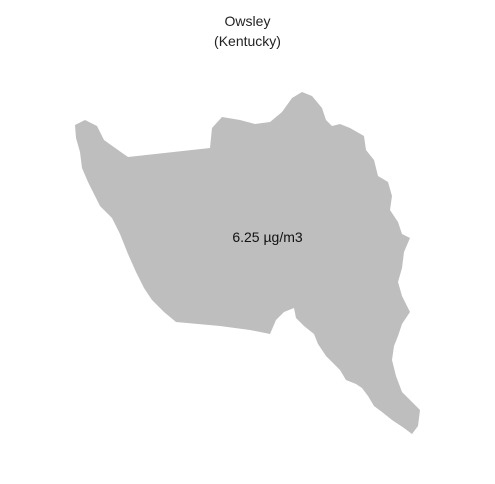 The width and height of the screenshot is (495, 484). What do you see at coordinates (267, 237) in the screenshot?
I see `pollution-value-label: 6.25 µg/m3` at bounding box center [267, 237].